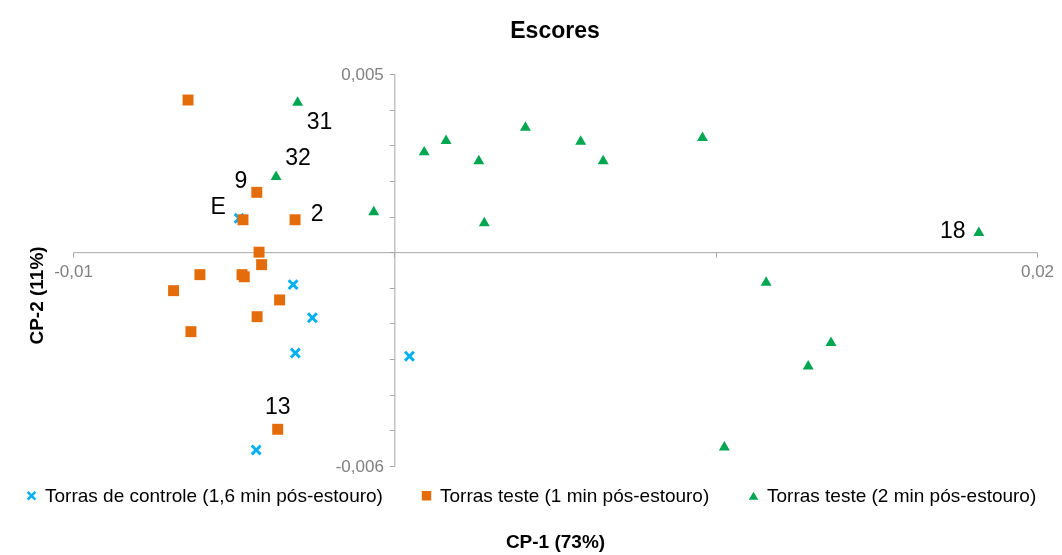 The height and width of the screenshot is (555, 1062). Describe the element at coordinates (319, 121) in the screenshot. I see `annotation: 31` at that location.